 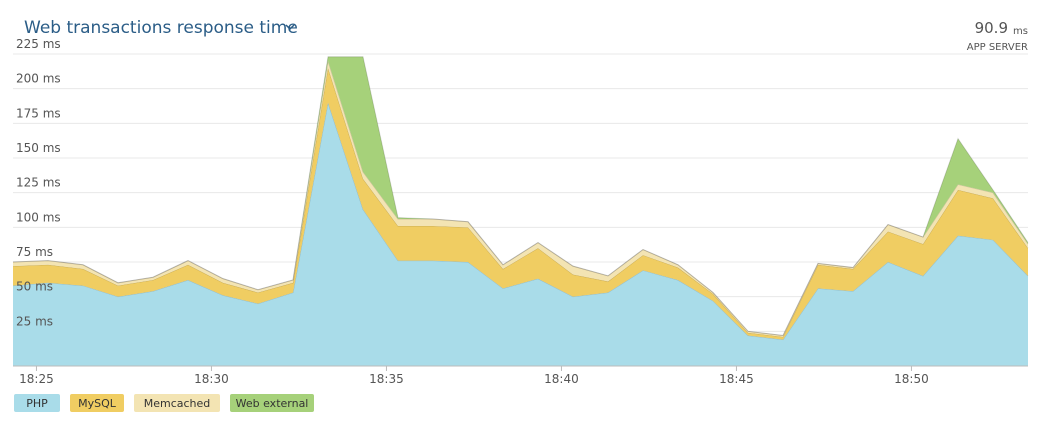 What do you see at coordinates (34, 321) in the screenshot?
I see `y-tick-label: 25 ms` at bounding box center [34, 321].